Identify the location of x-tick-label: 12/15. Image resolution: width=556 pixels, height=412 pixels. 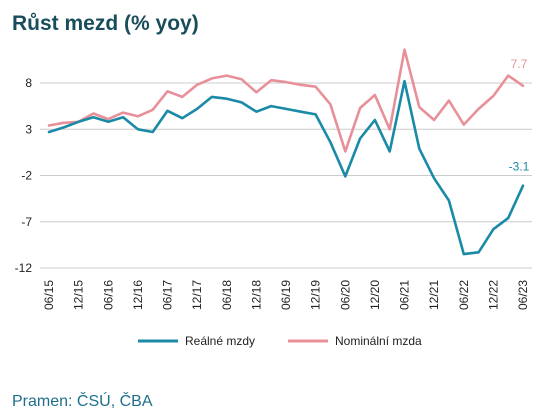
(79, 295).